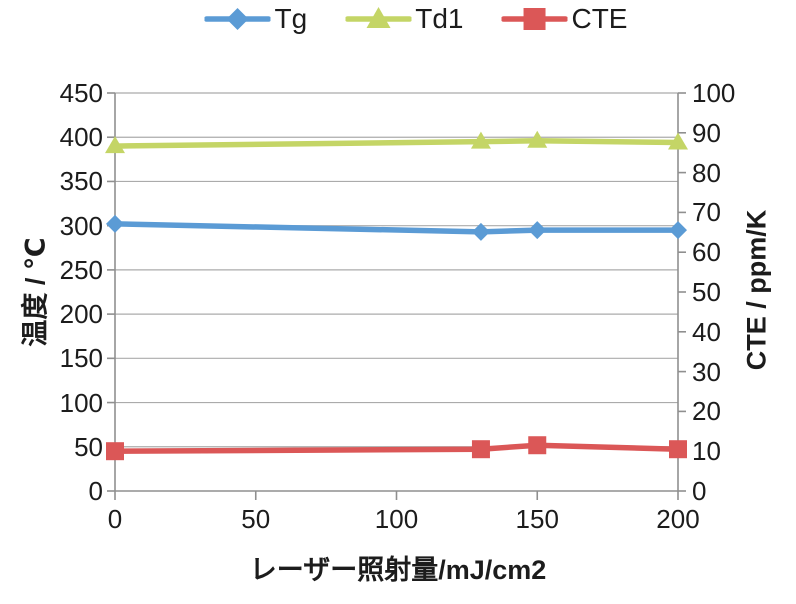  I want to click on legend-marker-square-icon, so click(534, 19).